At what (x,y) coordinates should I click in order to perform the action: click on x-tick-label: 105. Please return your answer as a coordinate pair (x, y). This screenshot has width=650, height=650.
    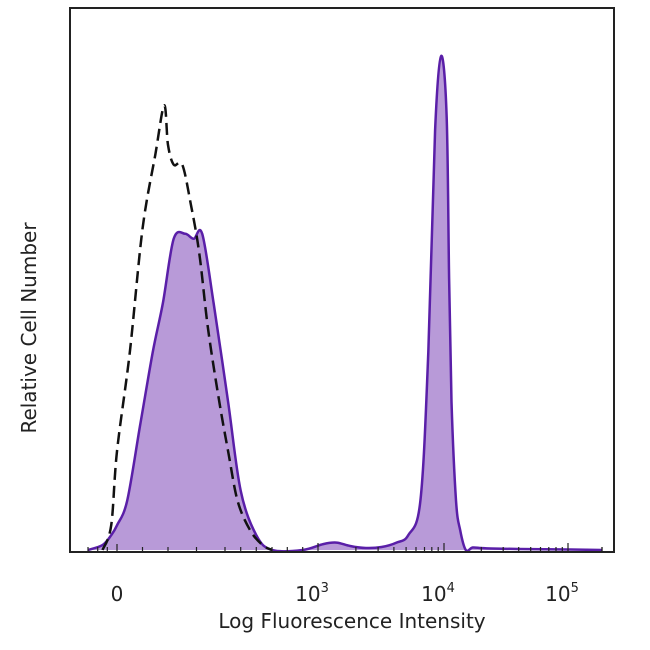
    Looking at the image, I should click on (562, 593).